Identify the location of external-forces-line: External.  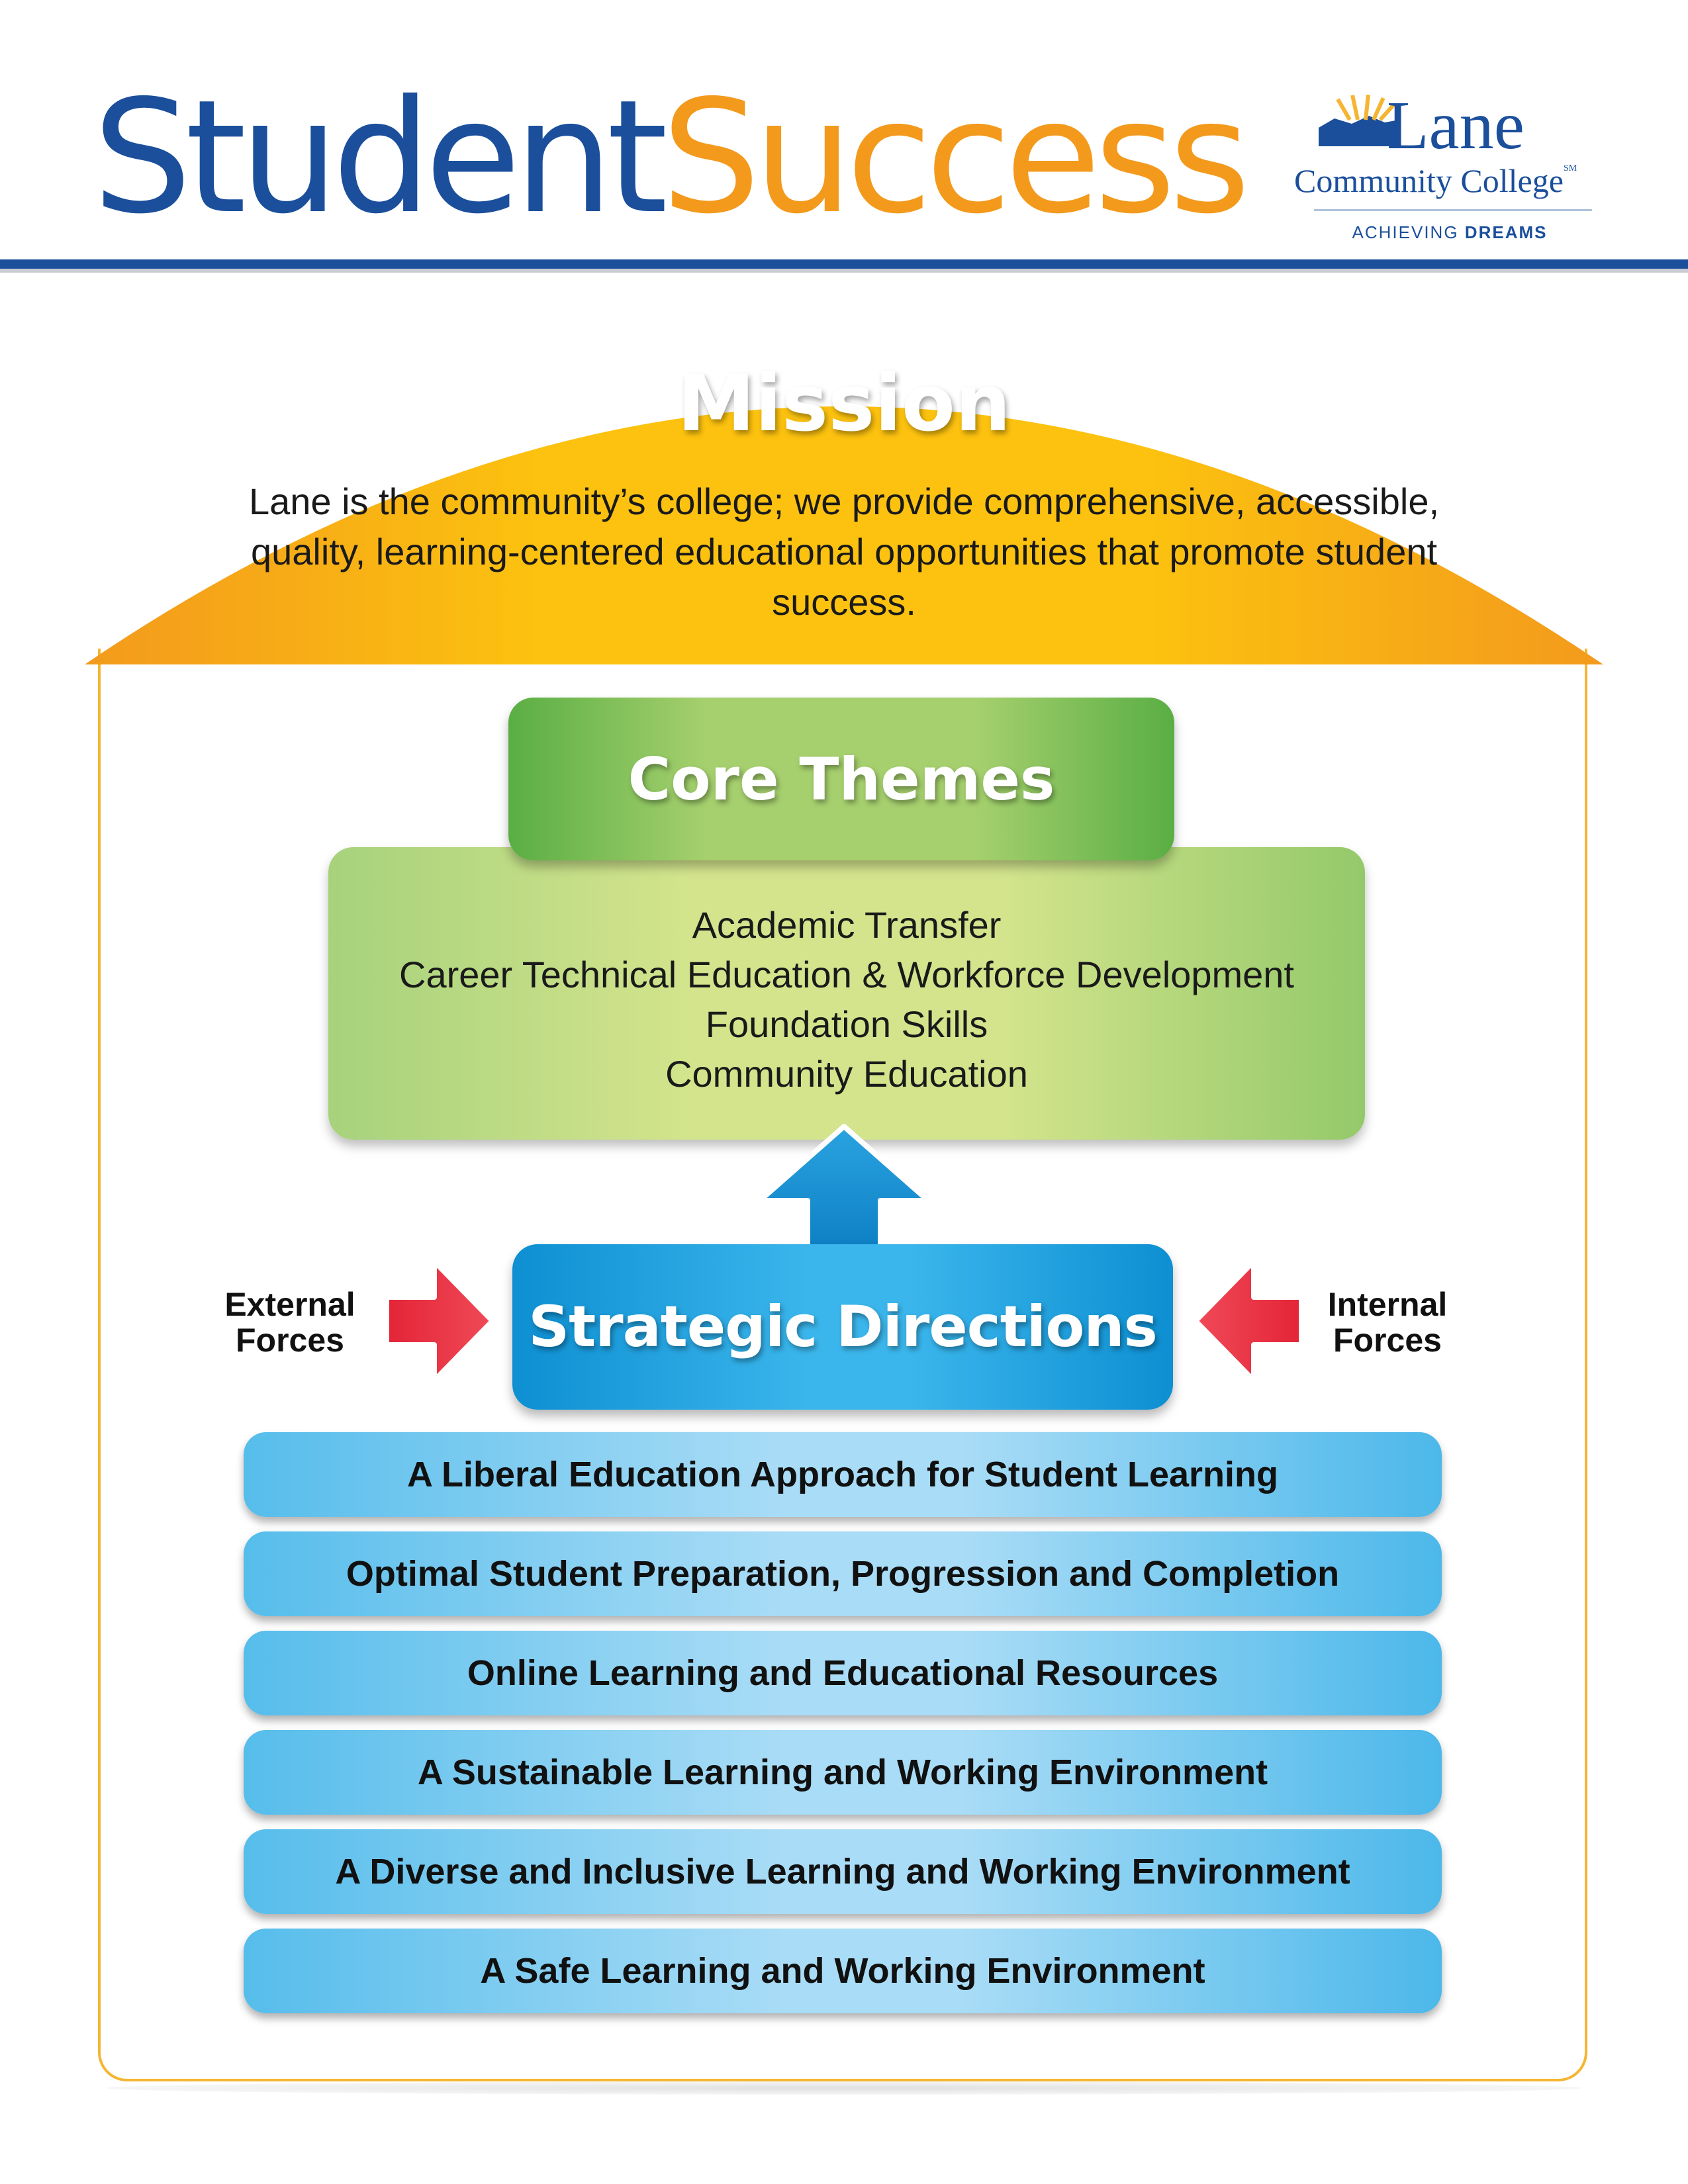
(289, 1304).